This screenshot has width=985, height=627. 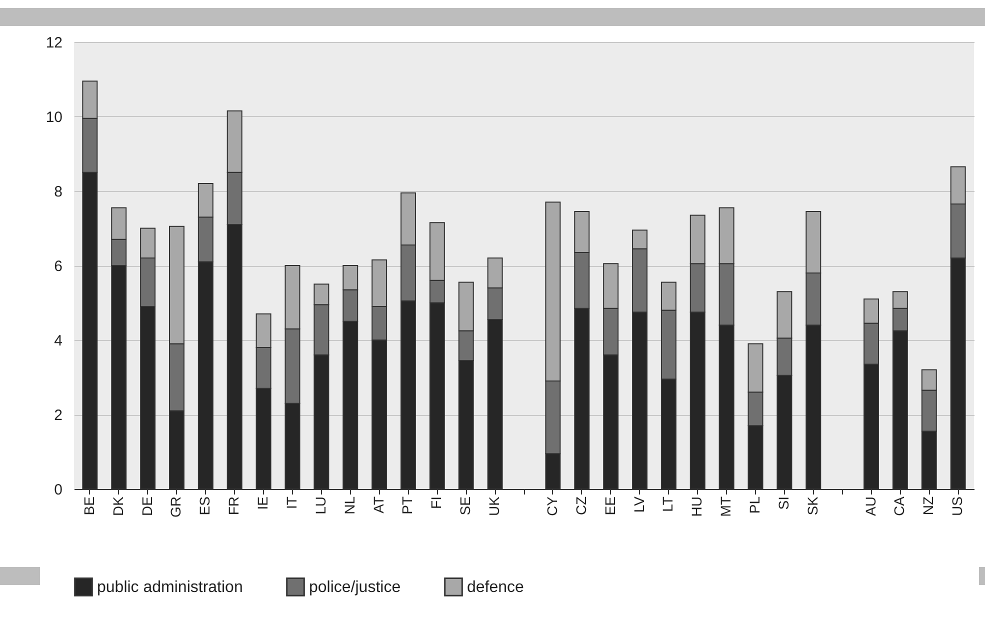 What do you see at coordinates (552, 506) in the screenshot?
I see `x-tick-label: CY` at bounding box center [552, 506].